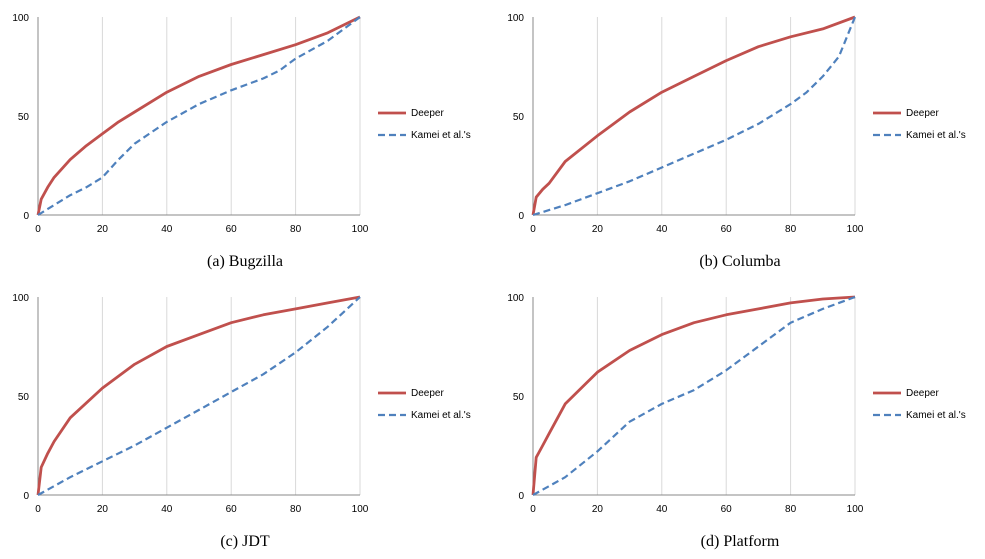 This screenshot has height=559, width=985. I want to click on caption-bugzilla: (a) Bugzilla, so click(245, 261).